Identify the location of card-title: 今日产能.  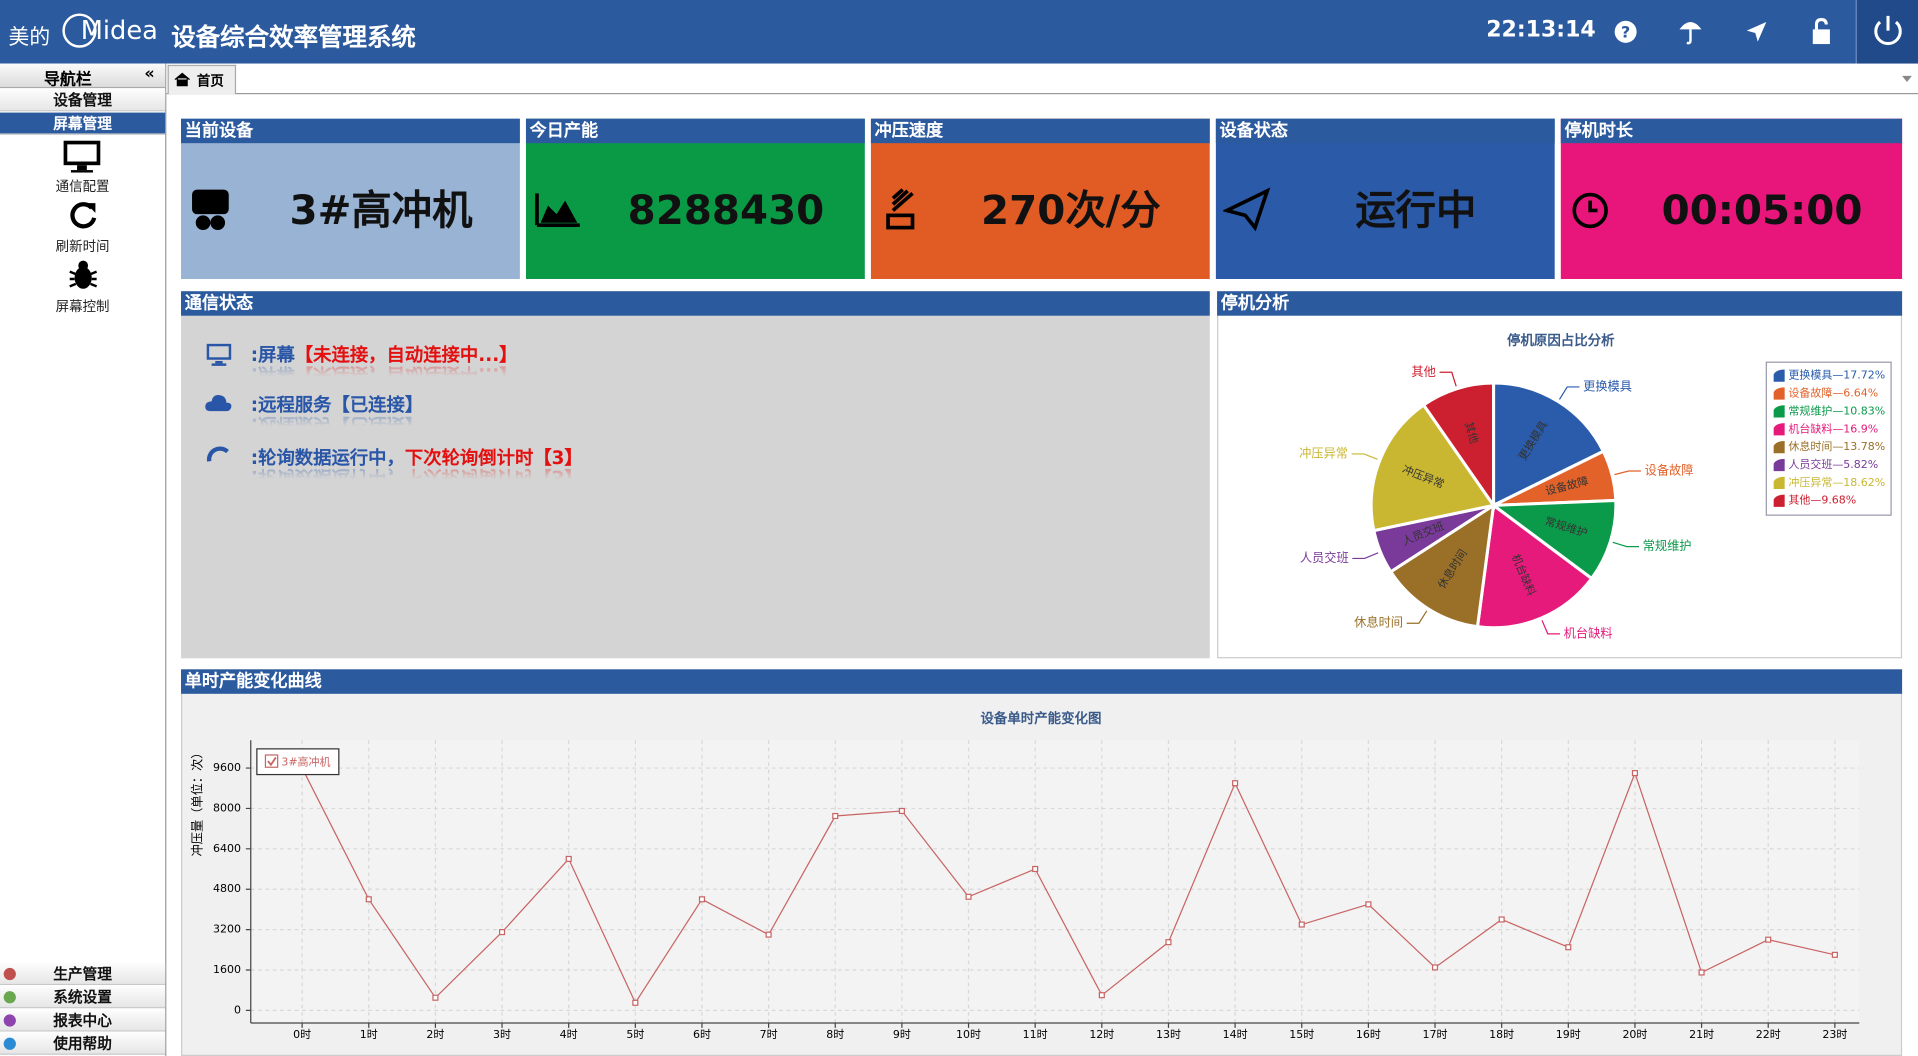
(695, 131).